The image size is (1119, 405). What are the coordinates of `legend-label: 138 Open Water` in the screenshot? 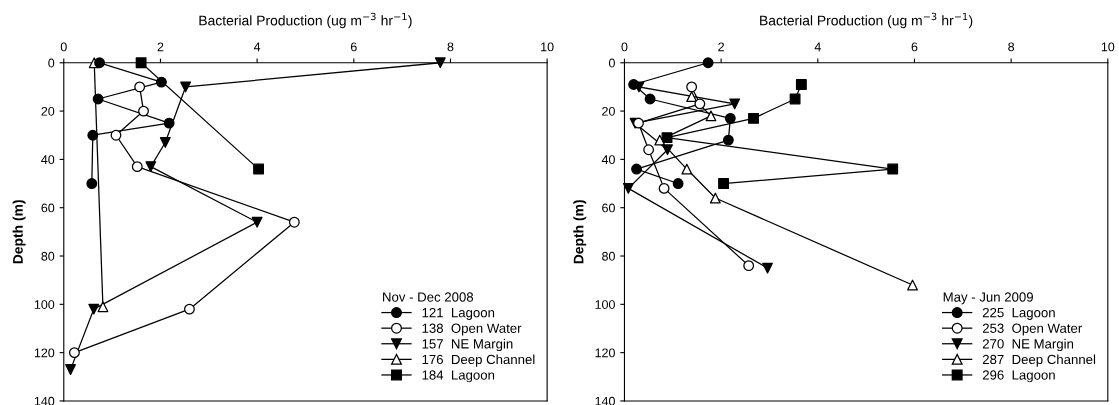 It's located at (472, 329).